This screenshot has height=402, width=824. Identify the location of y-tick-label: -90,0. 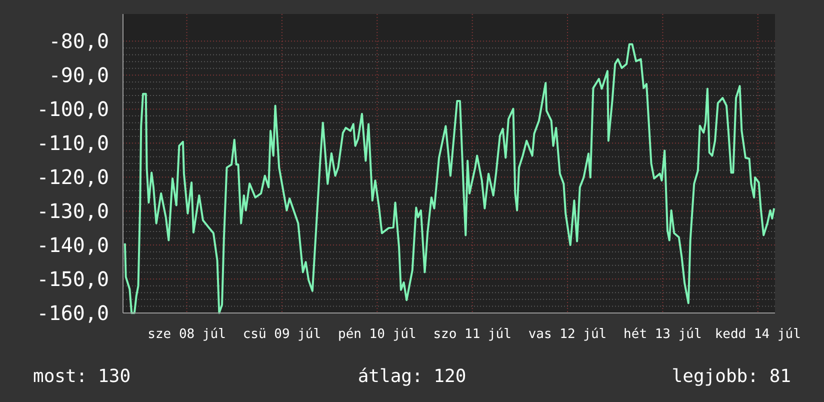
(78, 75).